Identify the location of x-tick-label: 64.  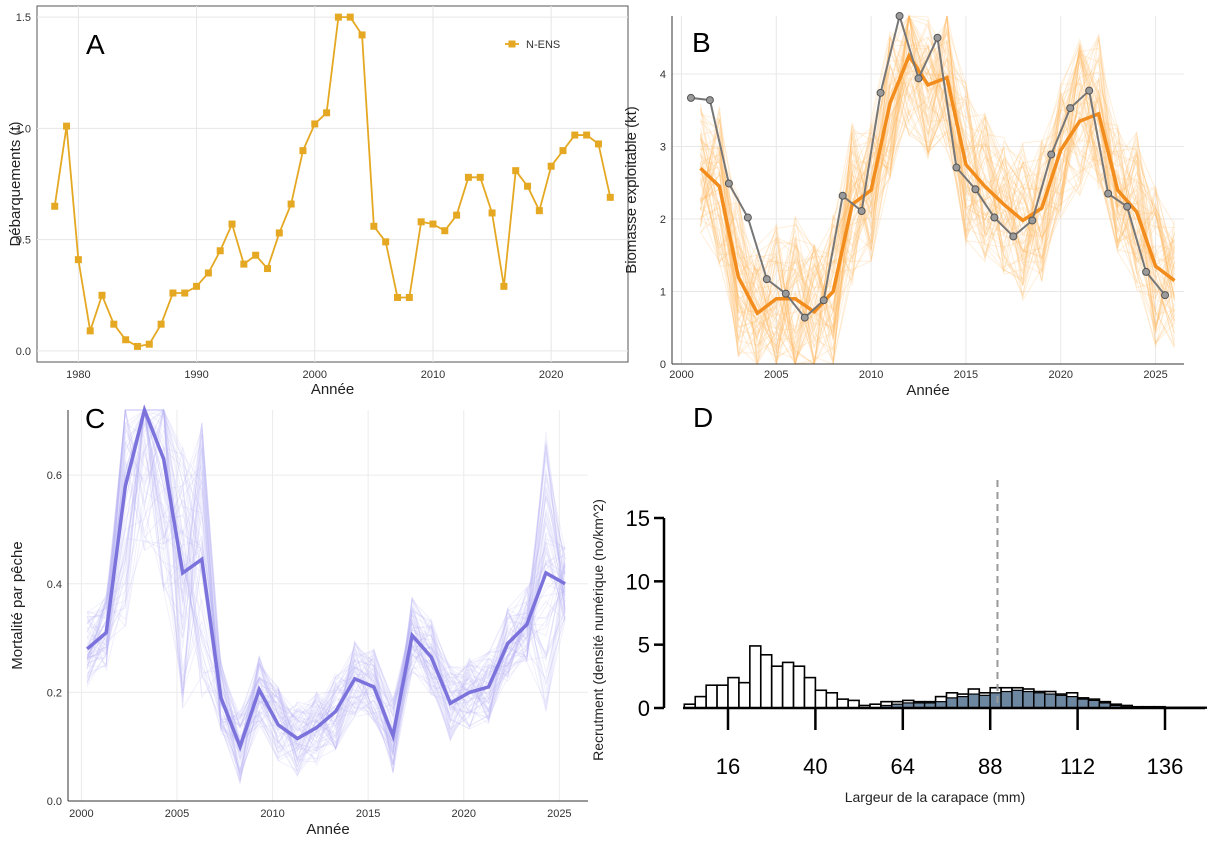
(903, 766).